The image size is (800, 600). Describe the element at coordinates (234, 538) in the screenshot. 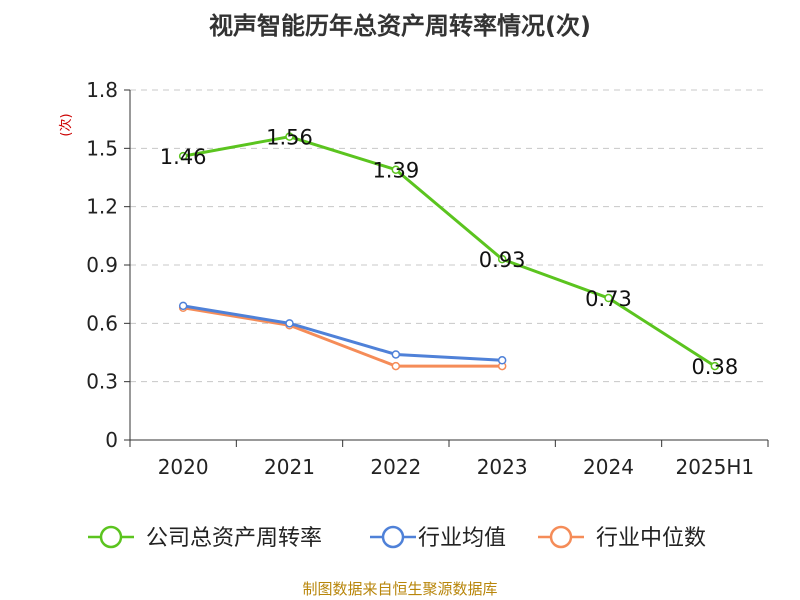

I see `legend-label: 公司总资产周转率` at that location.